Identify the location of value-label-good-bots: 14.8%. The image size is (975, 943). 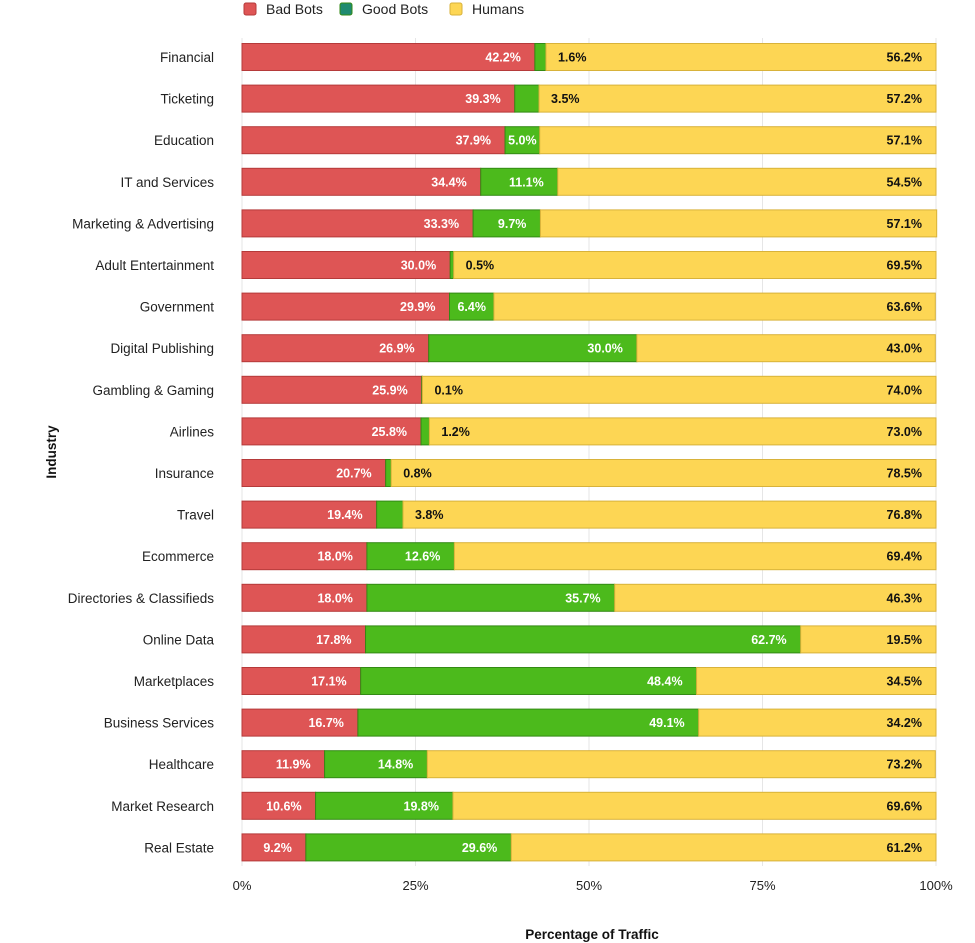
(395, 765).